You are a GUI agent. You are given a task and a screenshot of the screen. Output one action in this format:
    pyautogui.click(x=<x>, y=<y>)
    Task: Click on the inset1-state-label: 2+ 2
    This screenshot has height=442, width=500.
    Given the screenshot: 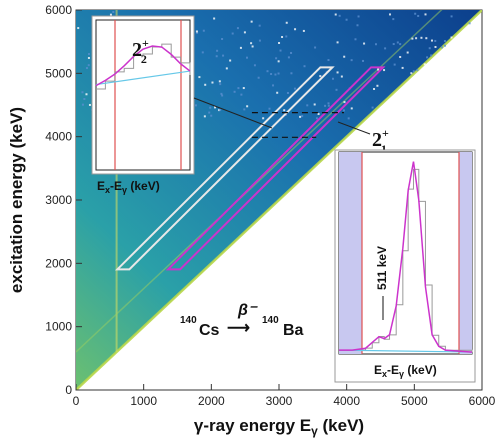 What is the action you would take?
    pyautogui.click(x=140, y=51)
    